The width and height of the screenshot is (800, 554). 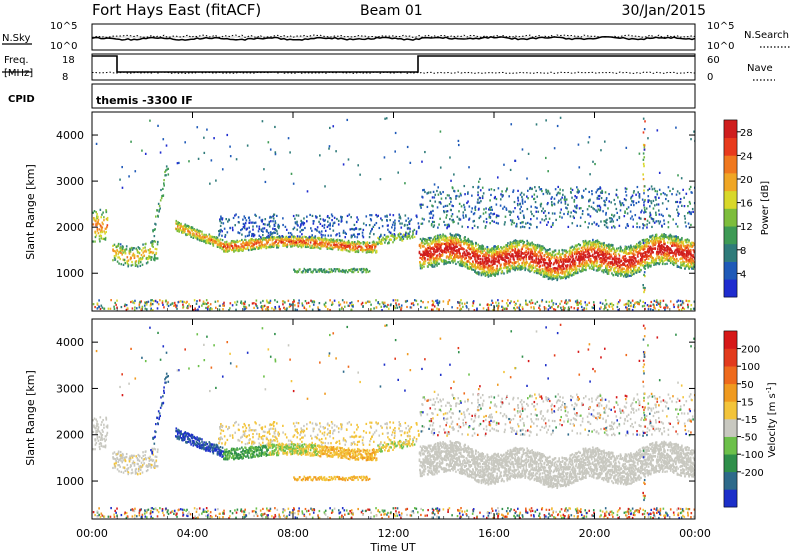 What do you see at coordinates (144, 100) in the screenshot?
I see `cpid-value: themis -3300 IF` at bounding box center [144, 100].